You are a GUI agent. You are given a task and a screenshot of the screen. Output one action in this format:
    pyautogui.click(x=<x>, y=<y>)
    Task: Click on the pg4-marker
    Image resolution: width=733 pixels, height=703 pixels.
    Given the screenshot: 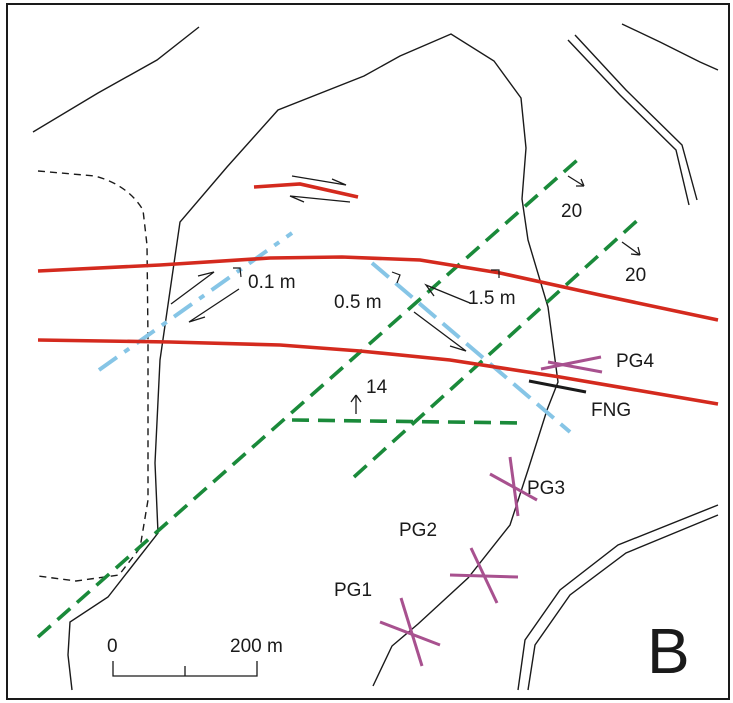 What is the action you would take?
    pyautogui.click(x=571, y=364)
    